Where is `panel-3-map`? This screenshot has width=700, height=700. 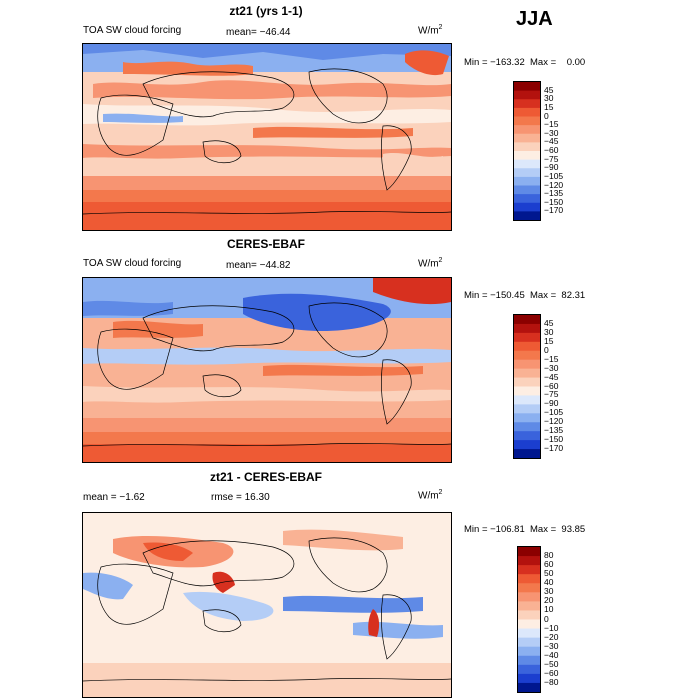
panel-3-map is located at coordinates (267, 605).